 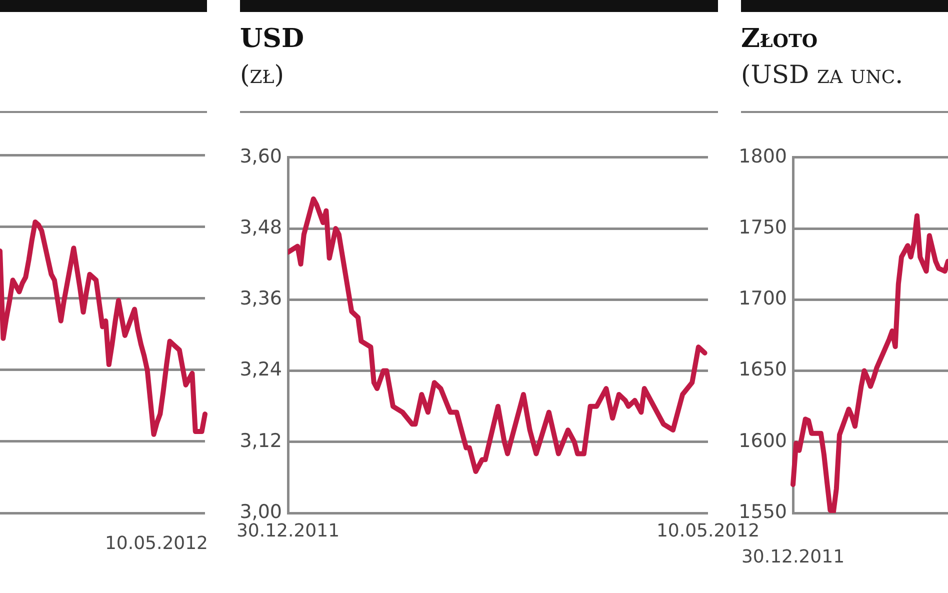 I want to click on y-tick-label: 3,24, so click(x=261, y=369).